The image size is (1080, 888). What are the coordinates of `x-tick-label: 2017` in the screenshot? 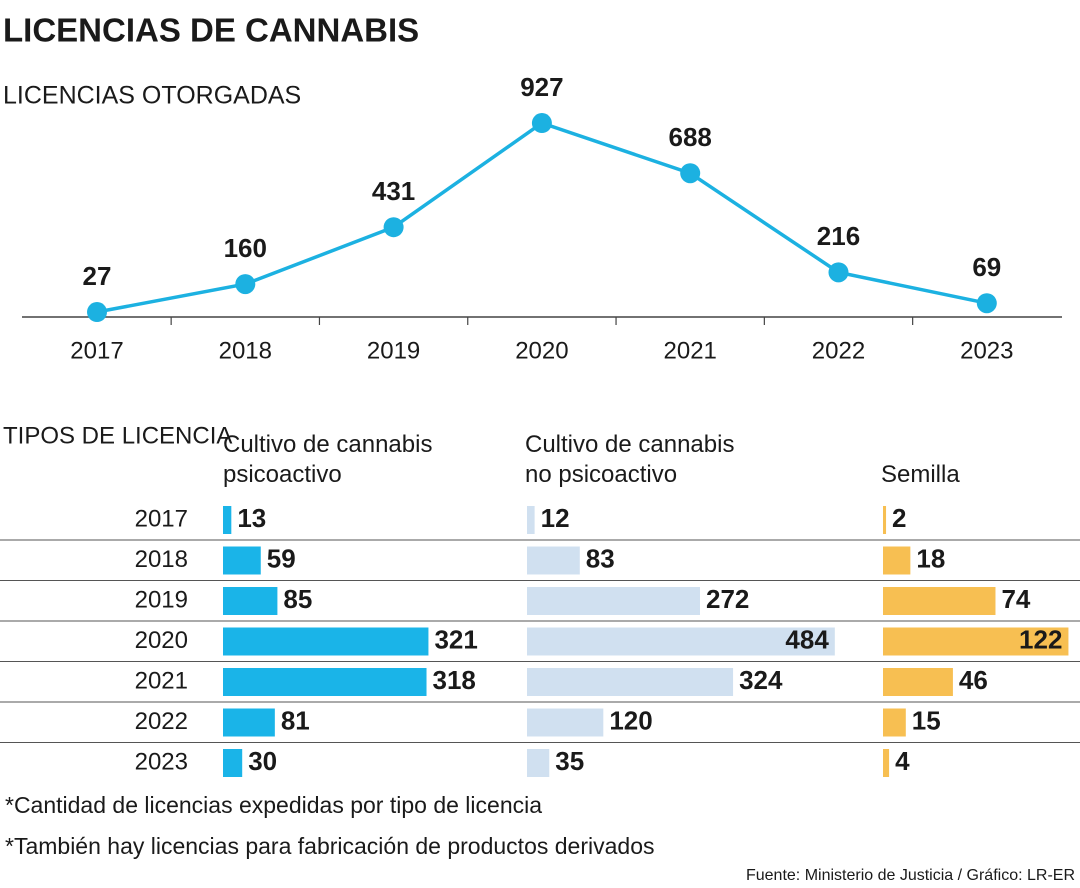 It's located at (96, 350).